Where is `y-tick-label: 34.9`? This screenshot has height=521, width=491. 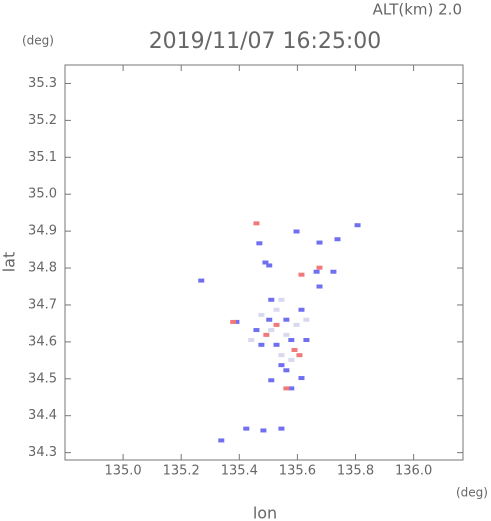
y-tick-label: 34.9 is located at coordinates (42, 231).